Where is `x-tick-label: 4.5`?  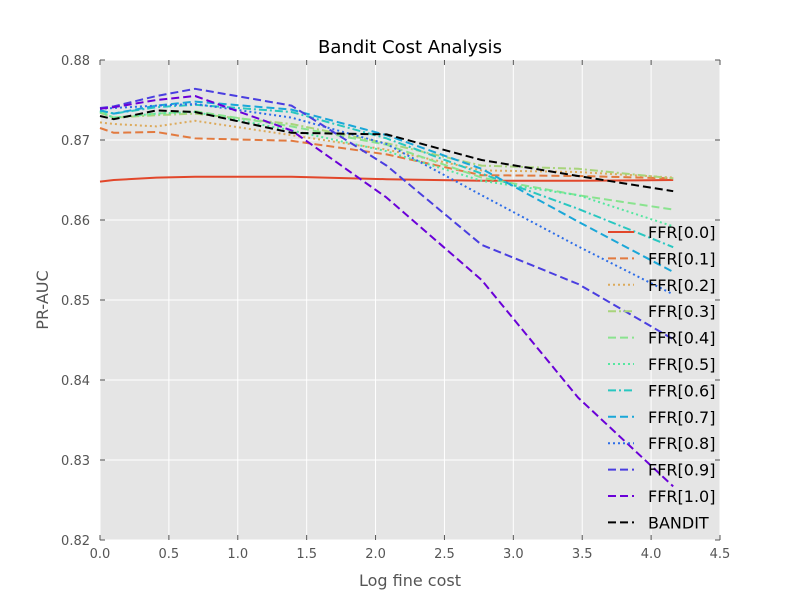
x-tick-label: 4.5 is located at coordinates (720, 554).